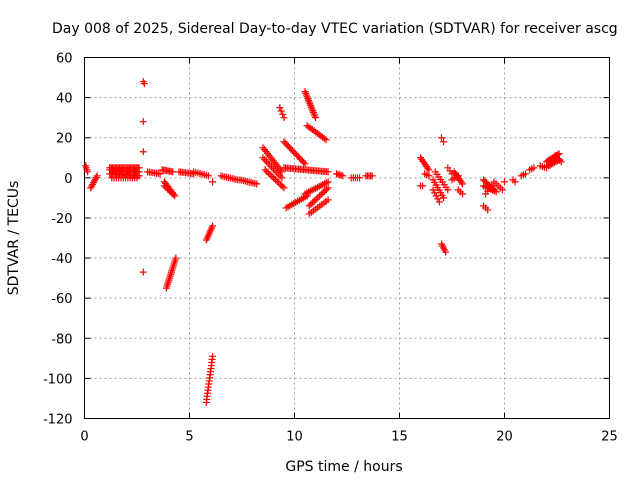 Image resolution: width=640 pixels, height=480 pixels. What do you see at coordinates (64, 59) in the screenshot?
I see `y-tick-label: 60` at bounding box center [64, 59].